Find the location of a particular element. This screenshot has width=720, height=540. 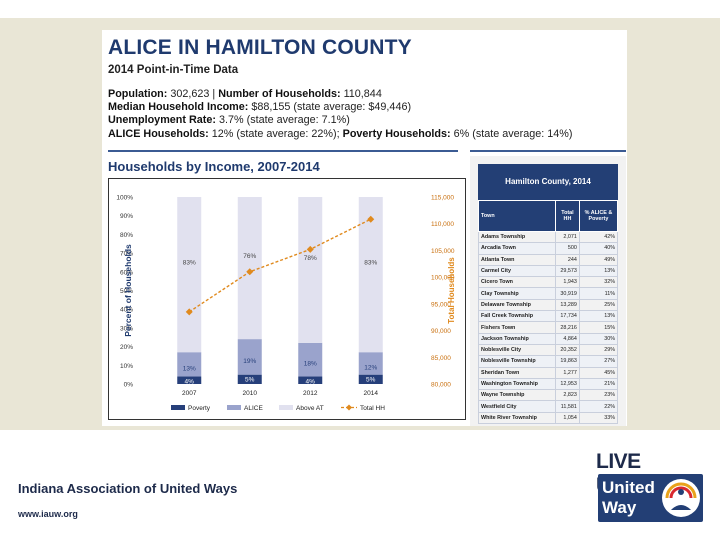

legend-marker is located at coordinates (349, 407).